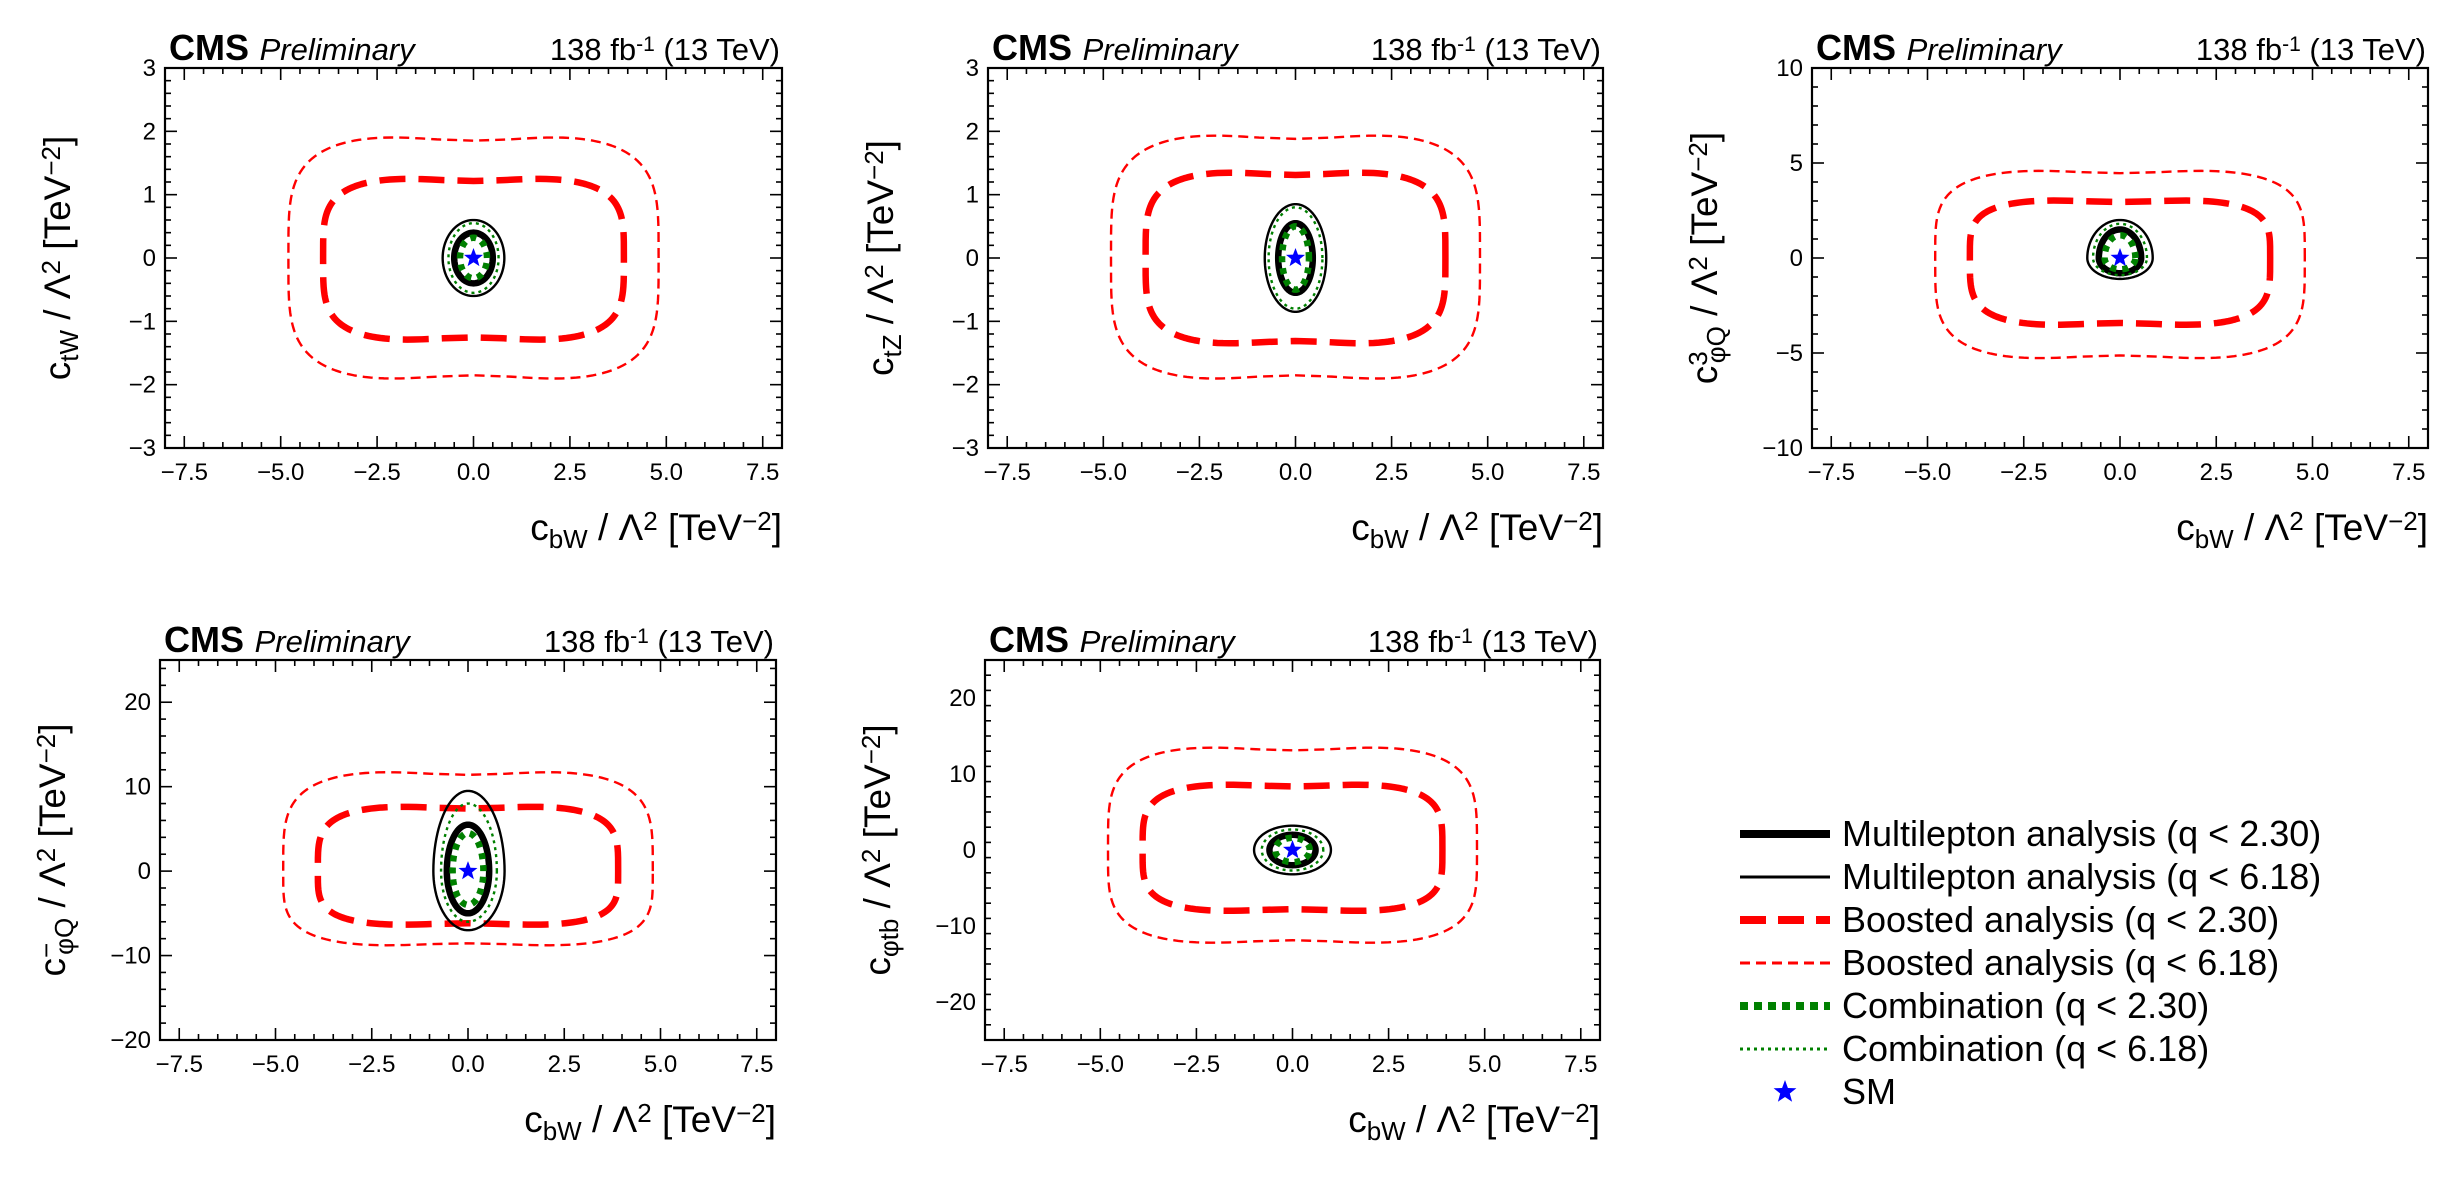 The image size is (2458, 1177). Describe the element at coordinates (1869, 1091) in the screenshot. I see `legend-label: SM` at that location.